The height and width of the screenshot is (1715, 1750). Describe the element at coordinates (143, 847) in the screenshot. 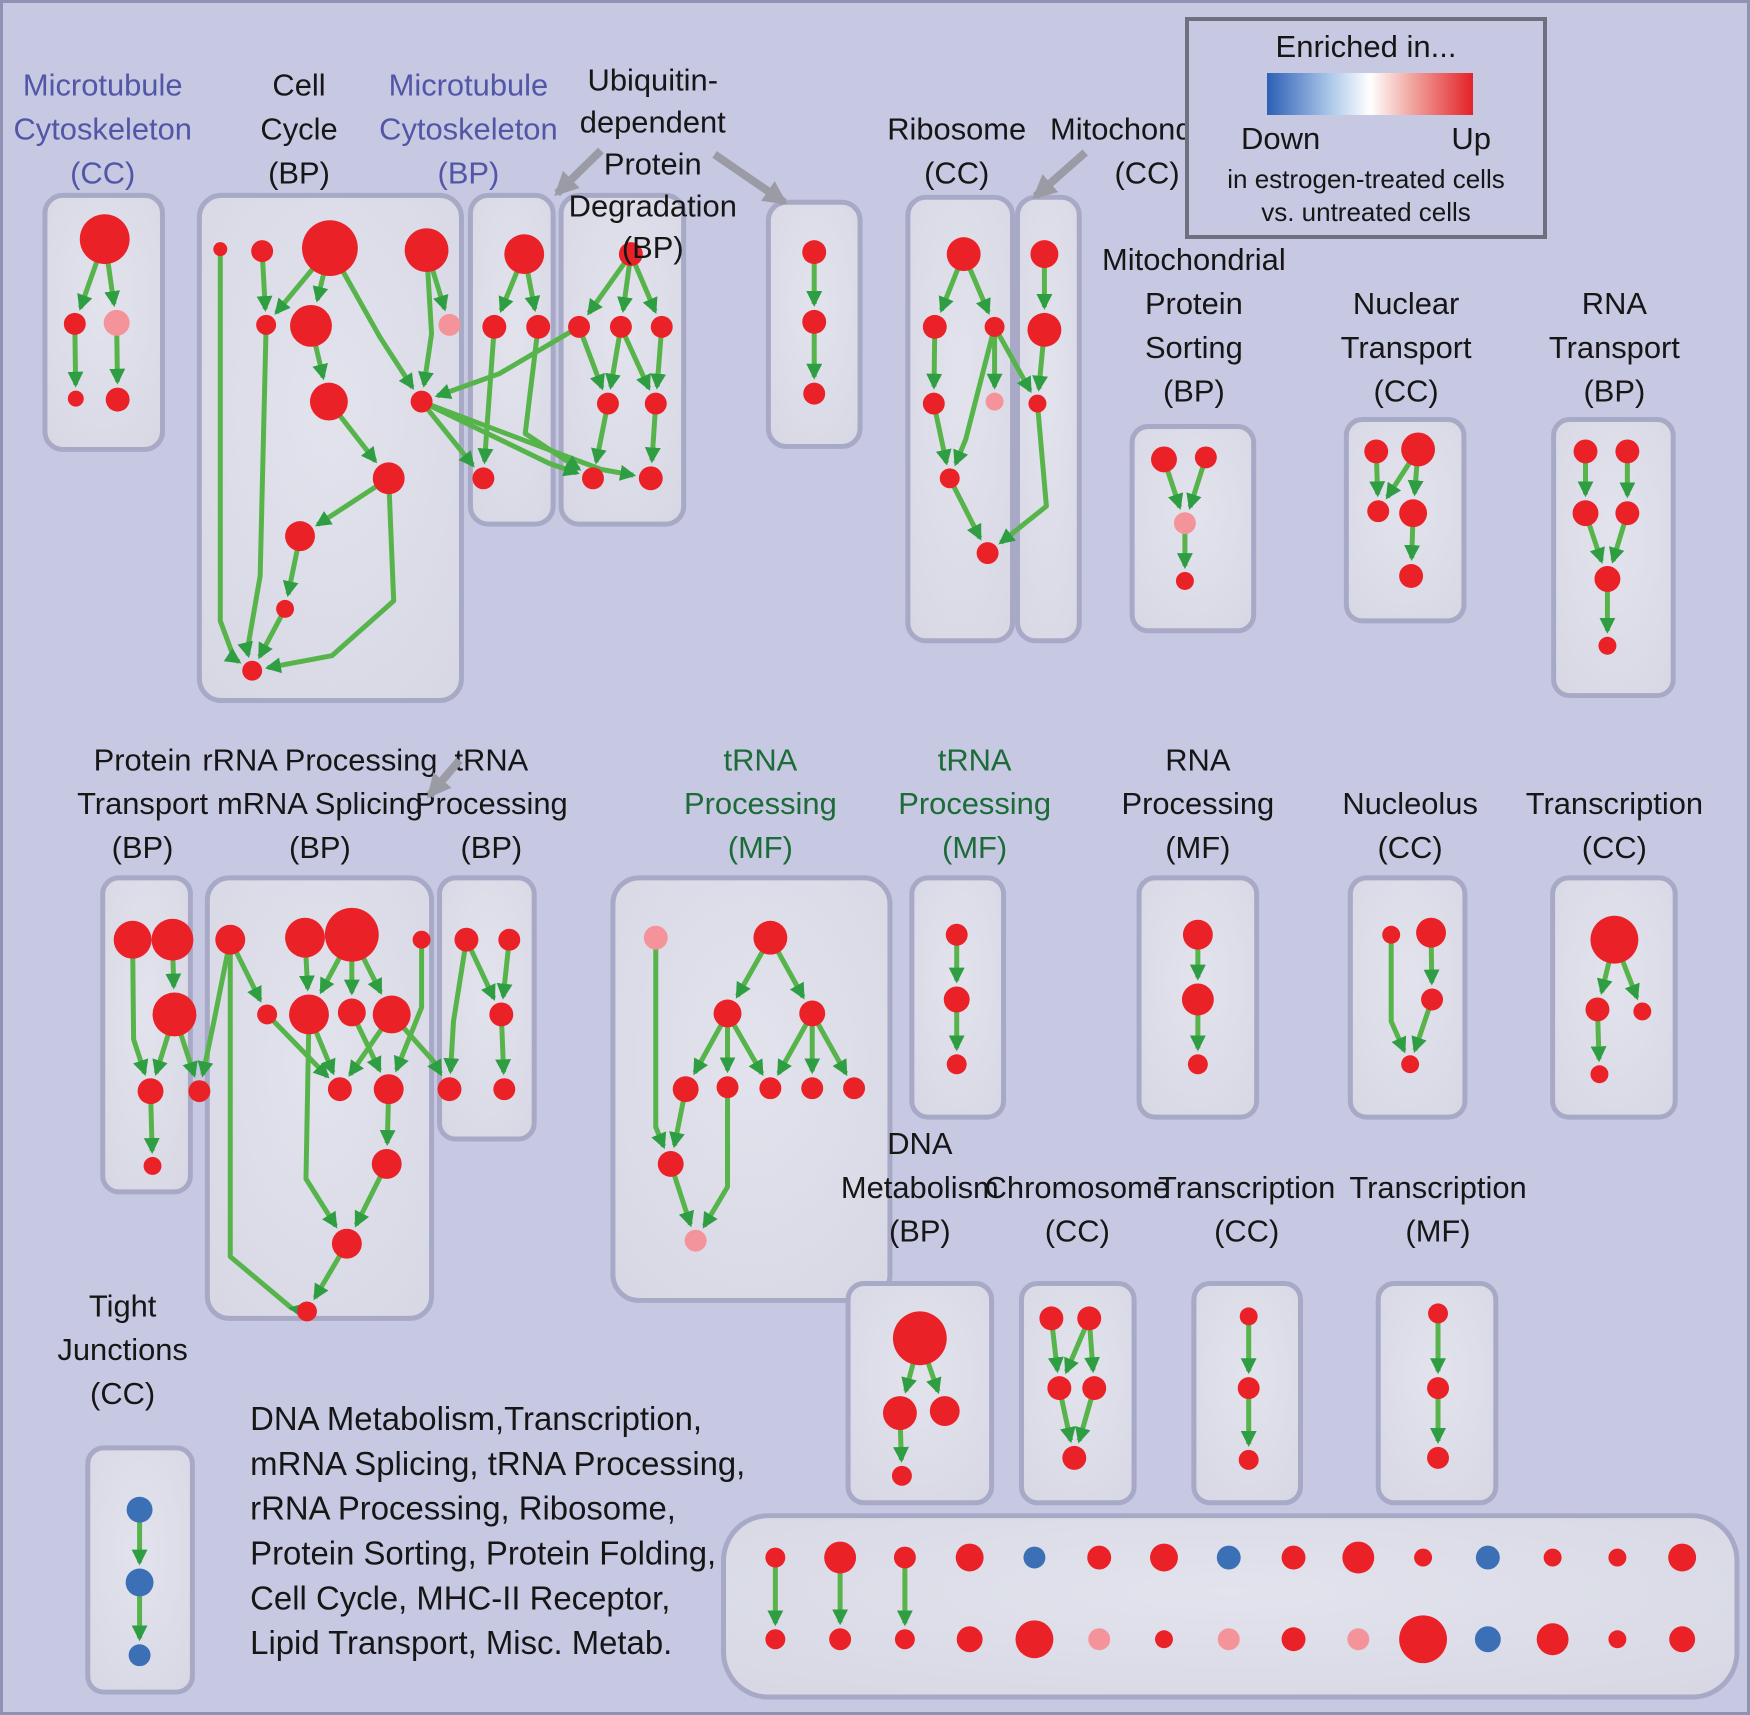

I see `cluster-label-protein-transport: (BP)` at that location.